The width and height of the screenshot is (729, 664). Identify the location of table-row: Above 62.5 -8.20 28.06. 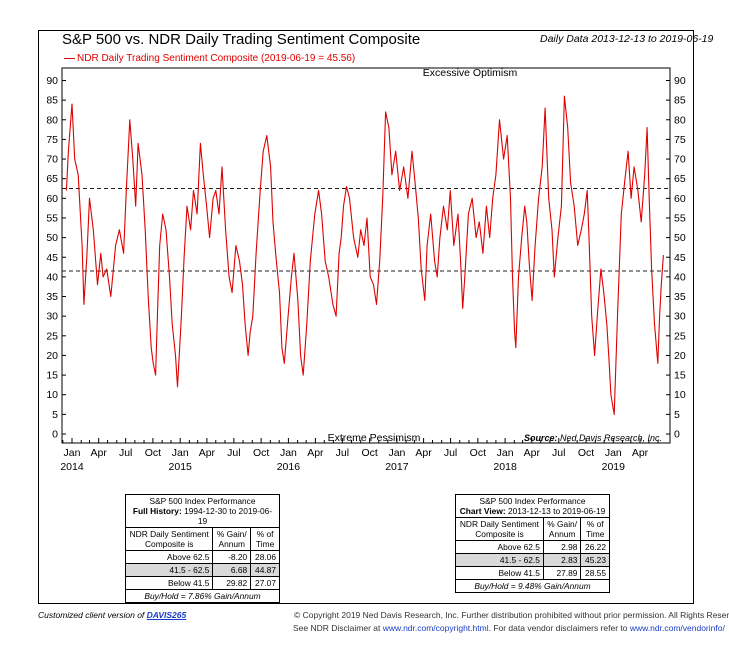
(202, 557).